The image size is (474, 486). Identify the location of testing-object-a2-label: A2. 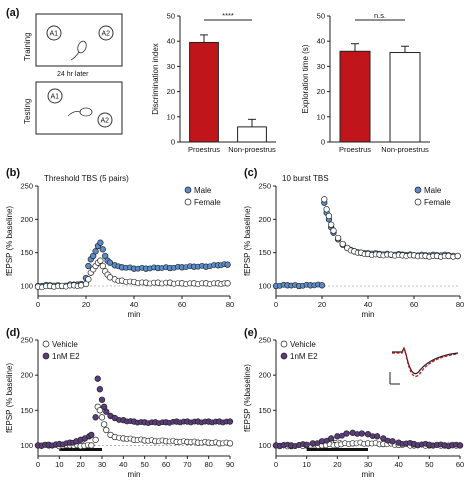
(105, 121).